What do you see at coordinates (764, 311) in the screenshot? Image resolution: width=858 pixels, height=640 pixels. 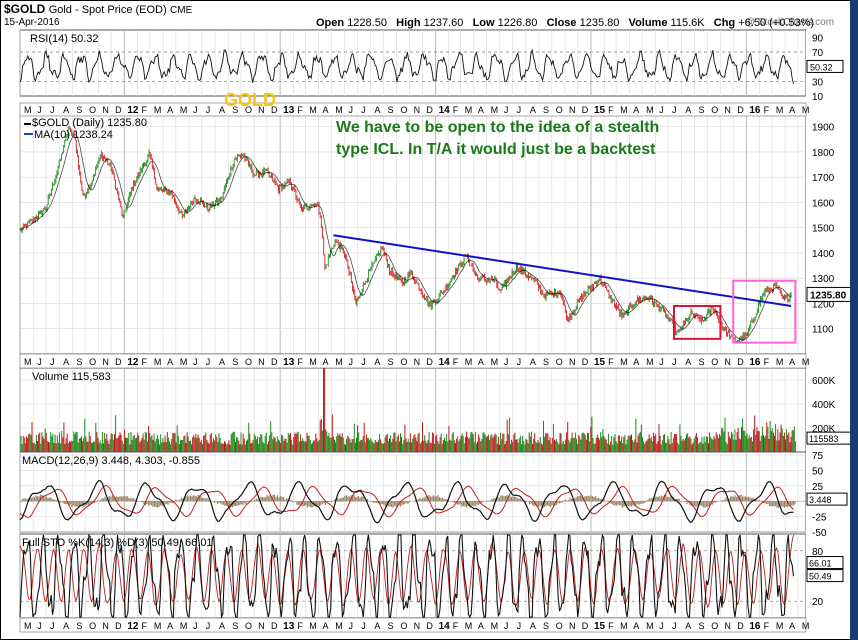 I see `pink-box` at bounding box center [764, 311].